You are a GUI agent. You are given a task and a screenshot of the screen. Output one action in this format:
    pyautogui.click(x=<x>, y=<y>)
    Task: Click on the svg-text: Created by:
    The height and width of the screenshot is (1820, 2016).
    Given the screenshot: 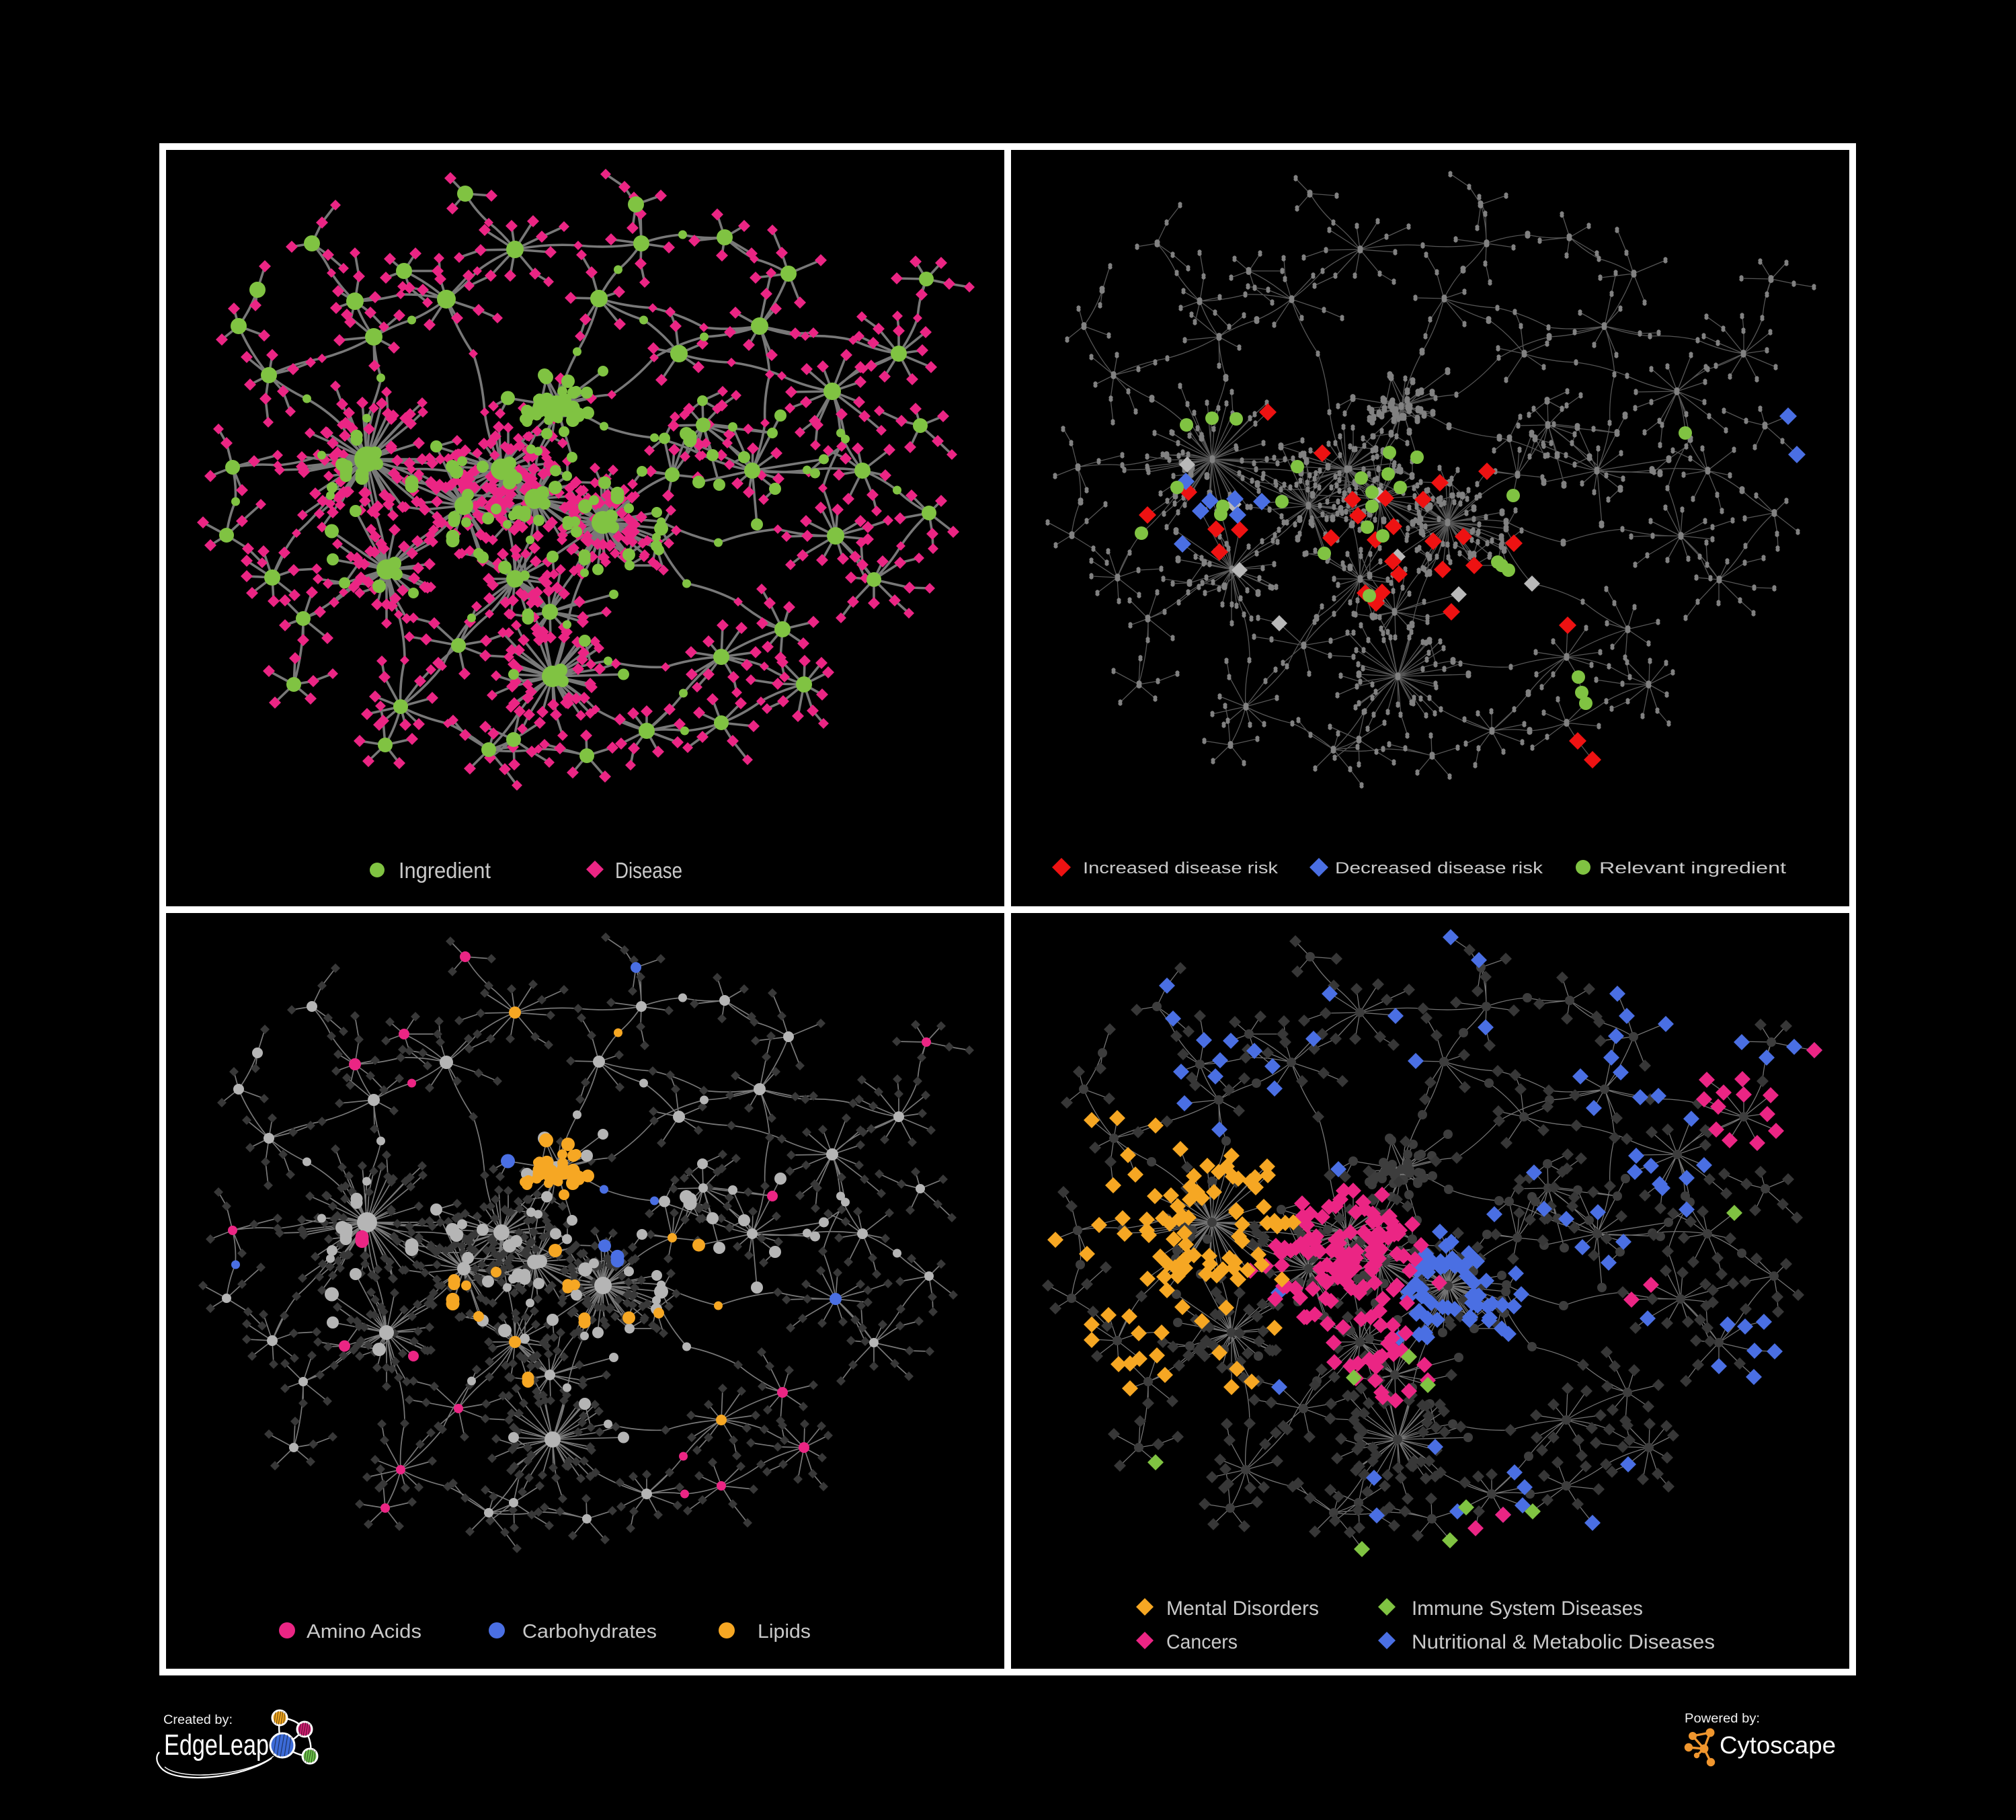 What is the action you would take?
    pyautogui.click(x=198, y=1720)
    